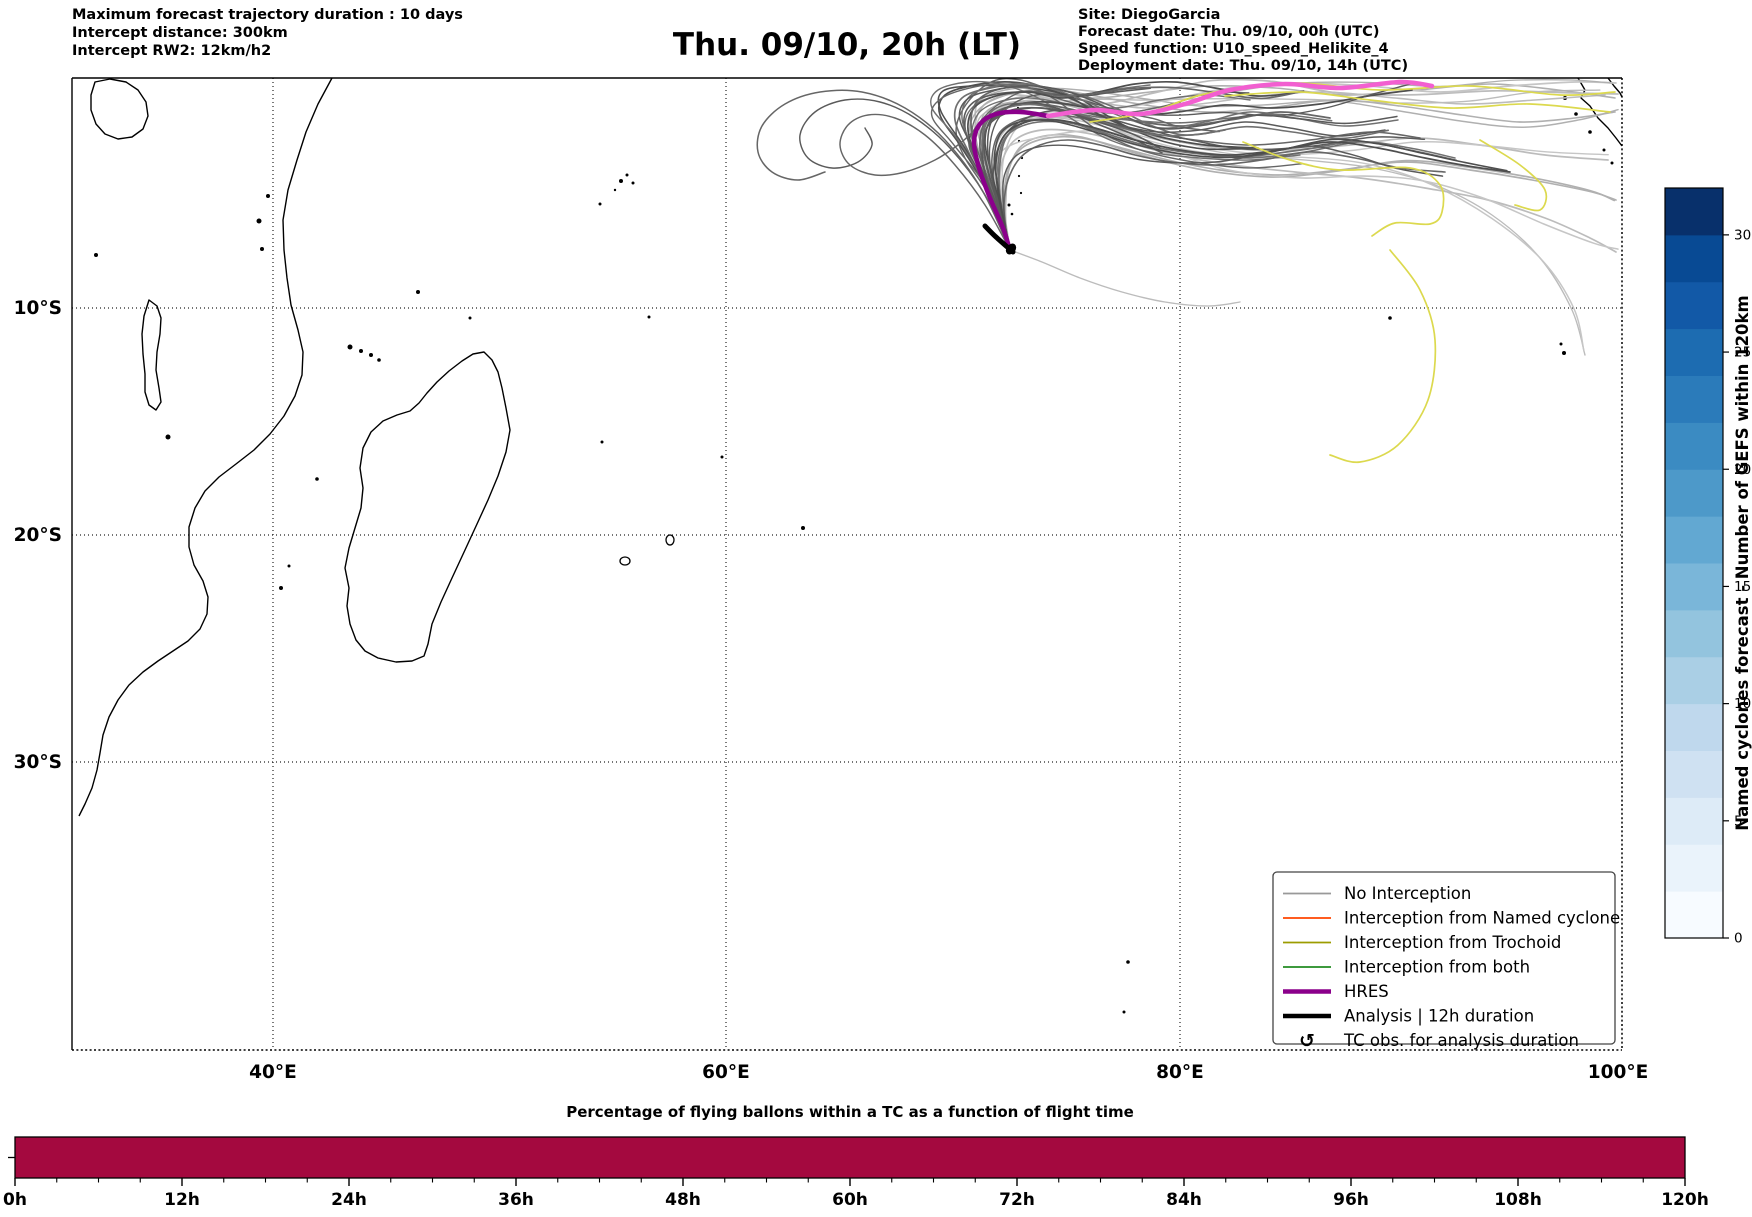 The height and width of the screenshot is (1217, 1752). What do you see at coordinates (1228, 32) in the screenshot?
I see `forecast-date-text: Forecast date: Thu. 09/10, 00h (UTC)` at bounding box center [1228, 32].